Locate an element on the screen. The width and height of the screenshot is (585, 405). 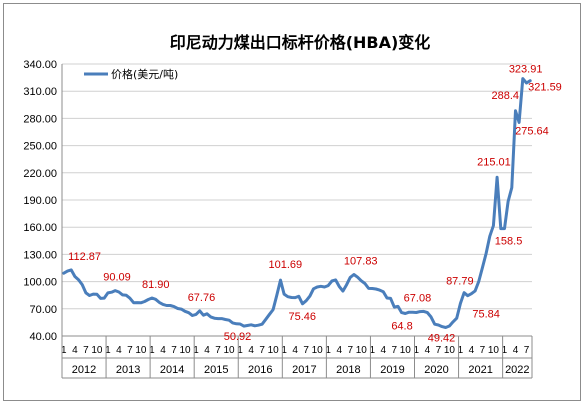
legend: 价格(美元/吨) is located at coordinates (131, 74).